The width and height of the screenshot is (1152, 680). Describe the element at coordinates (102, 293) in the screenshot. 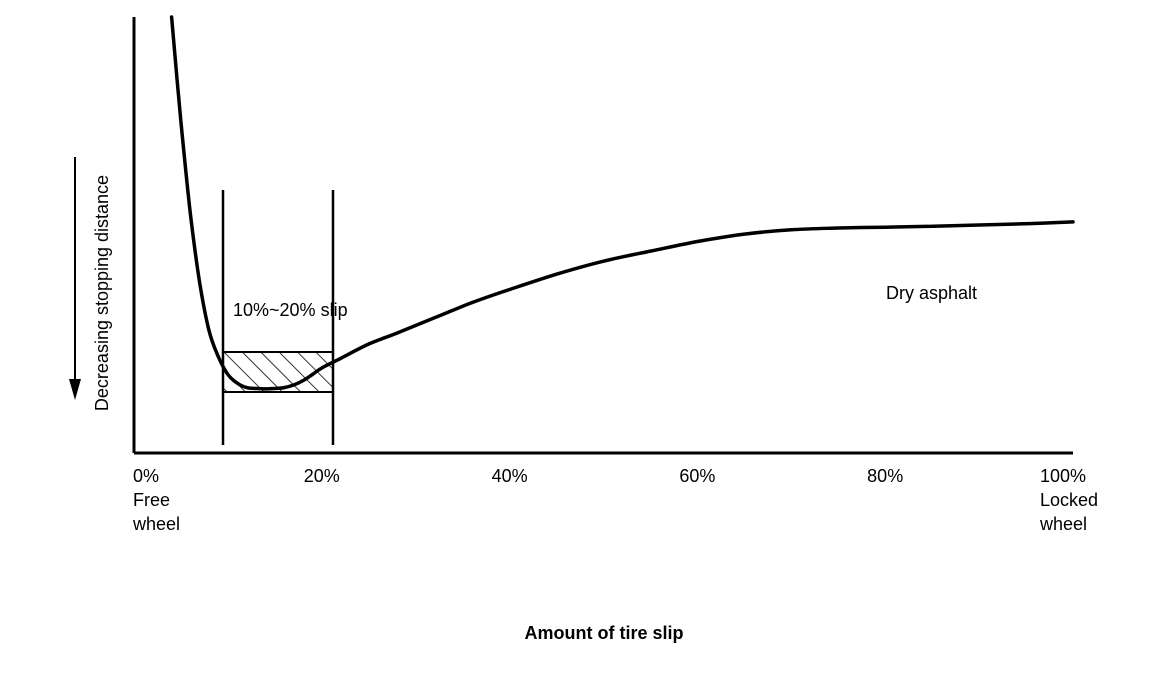

I see `y-axis-title: Decreasing stopping distance` at that location.